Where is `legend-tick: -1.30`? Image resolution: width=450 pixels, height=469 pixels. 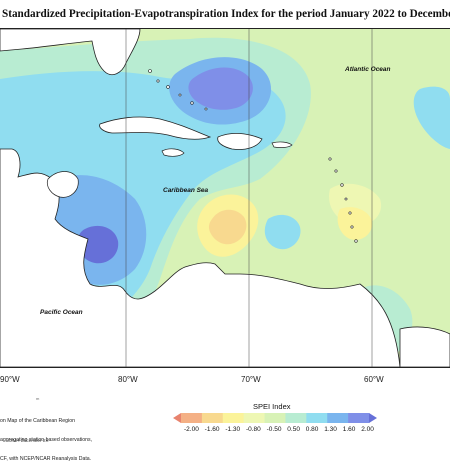 legend-tick: -1.30 is located at coordinates (233, 429).